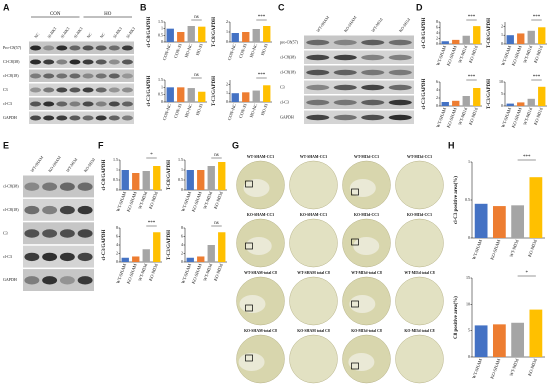  What do you see at coordinates (216, 223) in the screenshot?
I see `significance: ns` at bounding box center [216, 223].